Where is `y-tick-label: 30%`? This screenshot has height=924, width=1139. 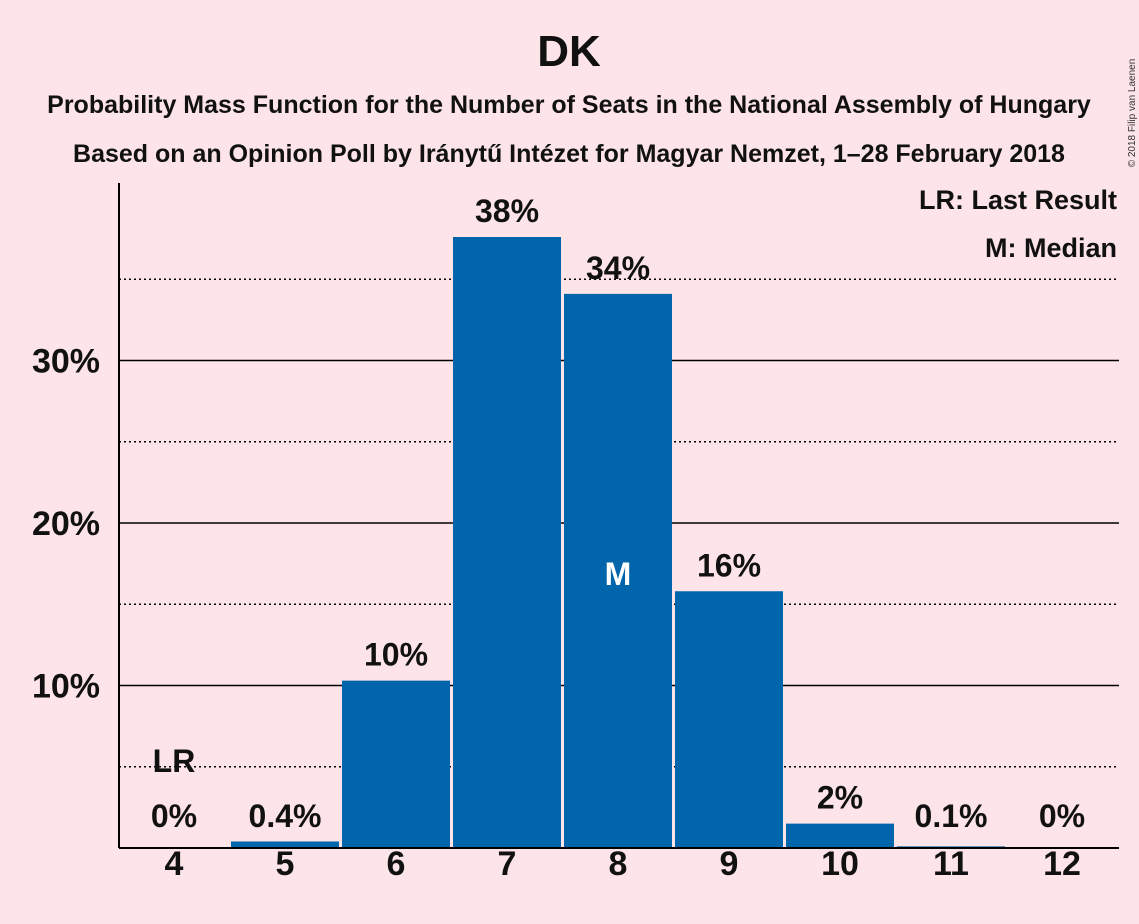 y-tick-label: 30% is located at coordinates (66, 362).